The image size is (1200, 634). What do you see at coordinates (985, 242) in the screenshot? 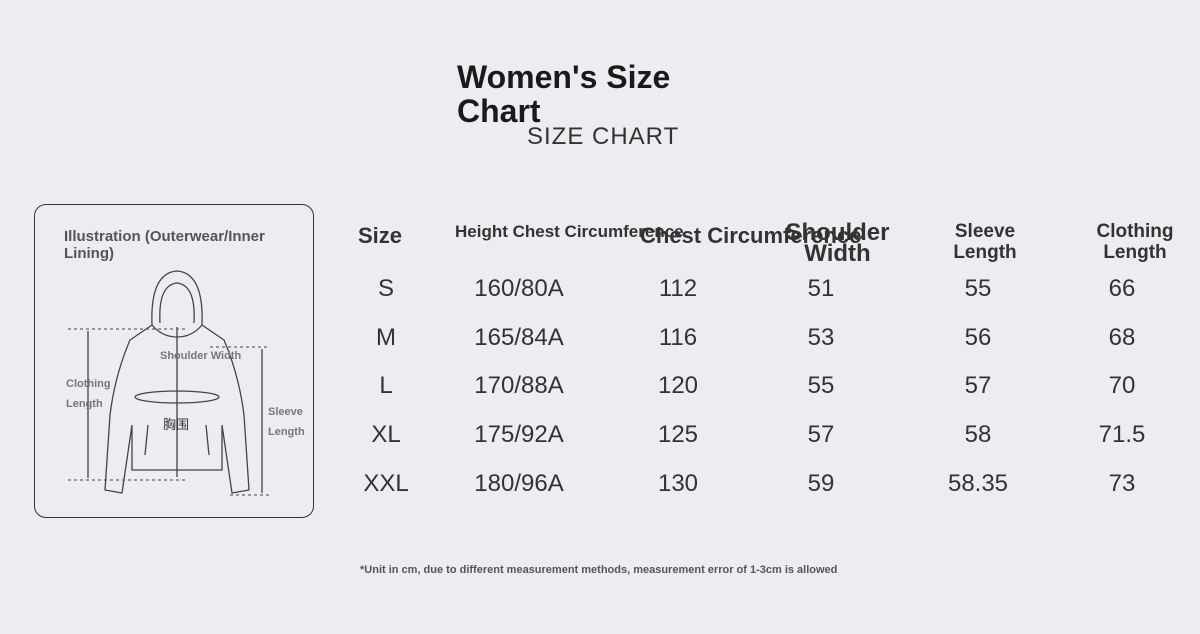
I see `column-header: Sleeve Length` at bounding box center [985, 242].